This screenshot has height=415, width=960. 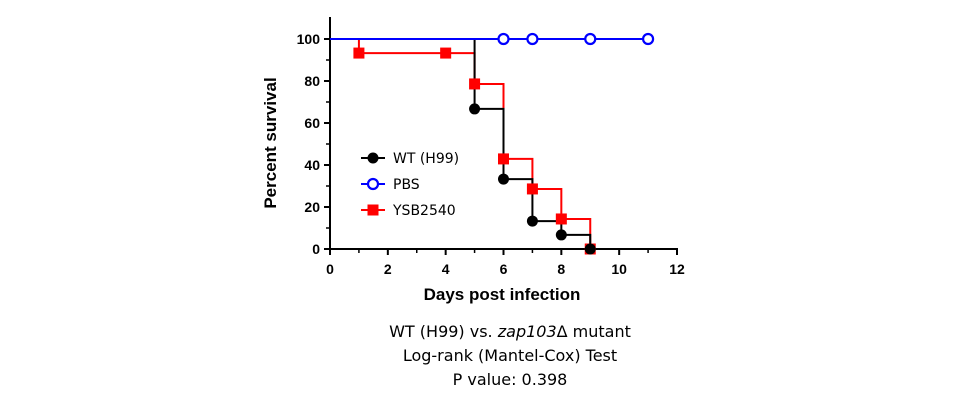 I want to click on caption-p-value: P value: 0.398, so click(x=510, y=379).